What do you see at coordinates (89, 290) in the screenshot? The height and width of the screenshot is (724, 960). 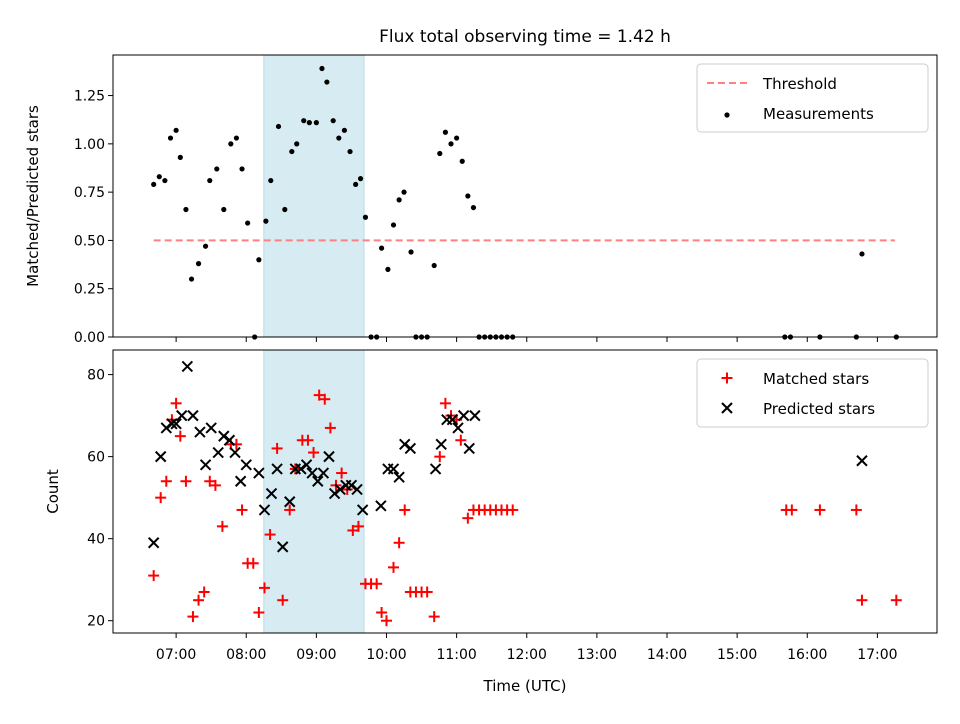 I see `y-tick-label: 0.25` at bounding box center [89, 290].